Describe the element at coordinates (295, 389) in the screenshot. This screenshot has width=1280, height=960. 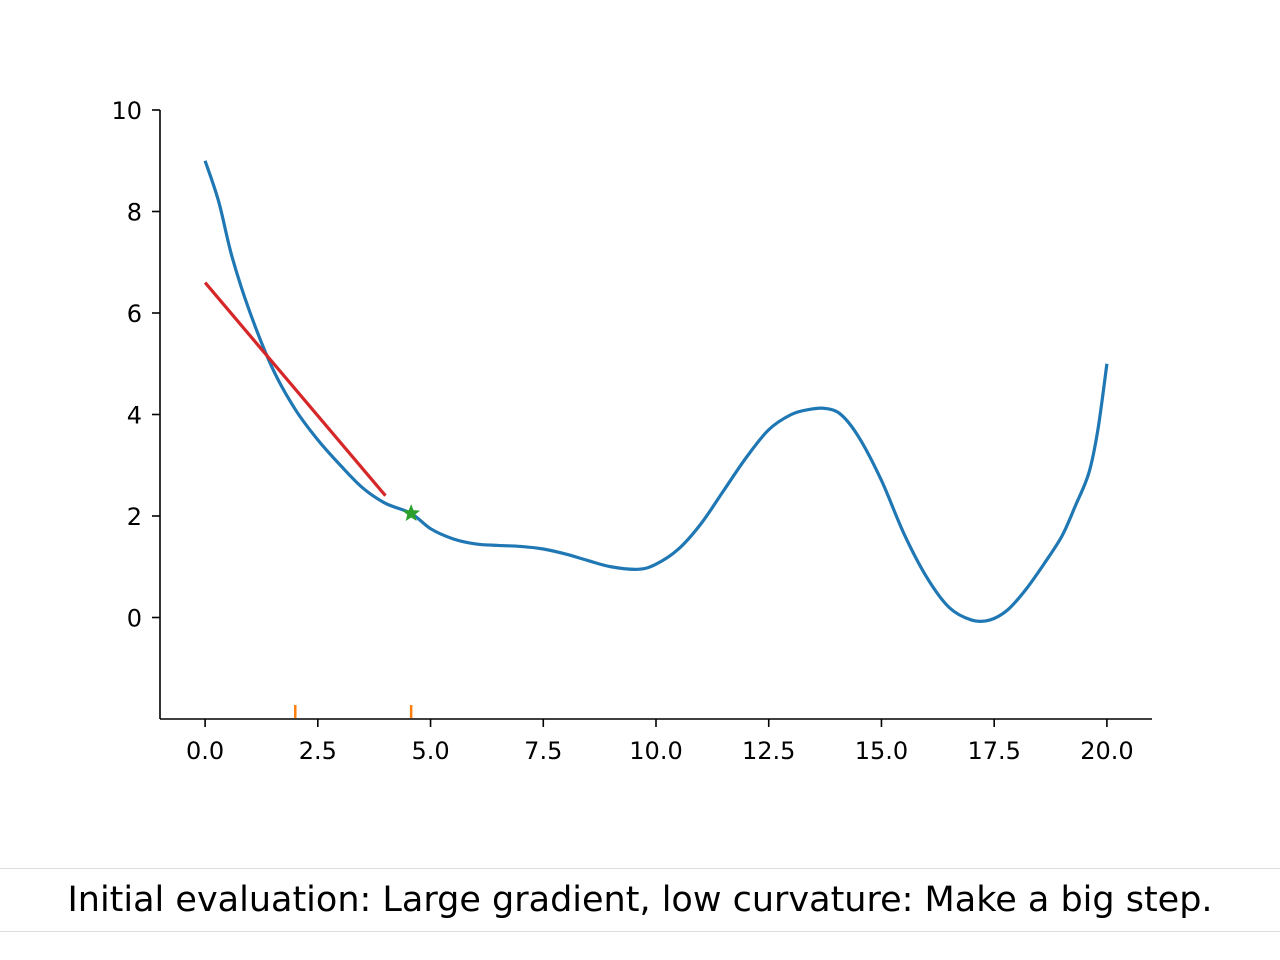
I see `tangent-line` at that location.